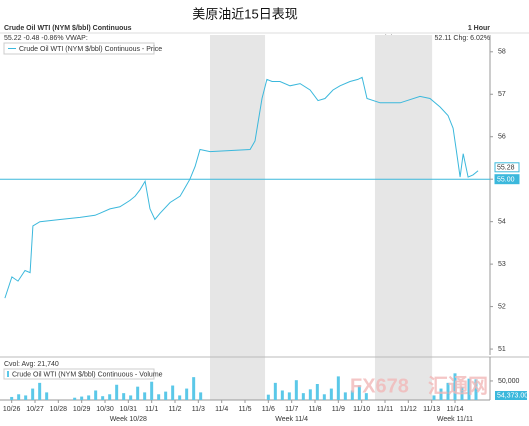 This screenshot has width=529, height=426. What do you see at coordinates (46, 38) in the screenshot?
I see `quote: 55.22 -0.48 -0.86% VWAP:` at bounding box center [46, 38].